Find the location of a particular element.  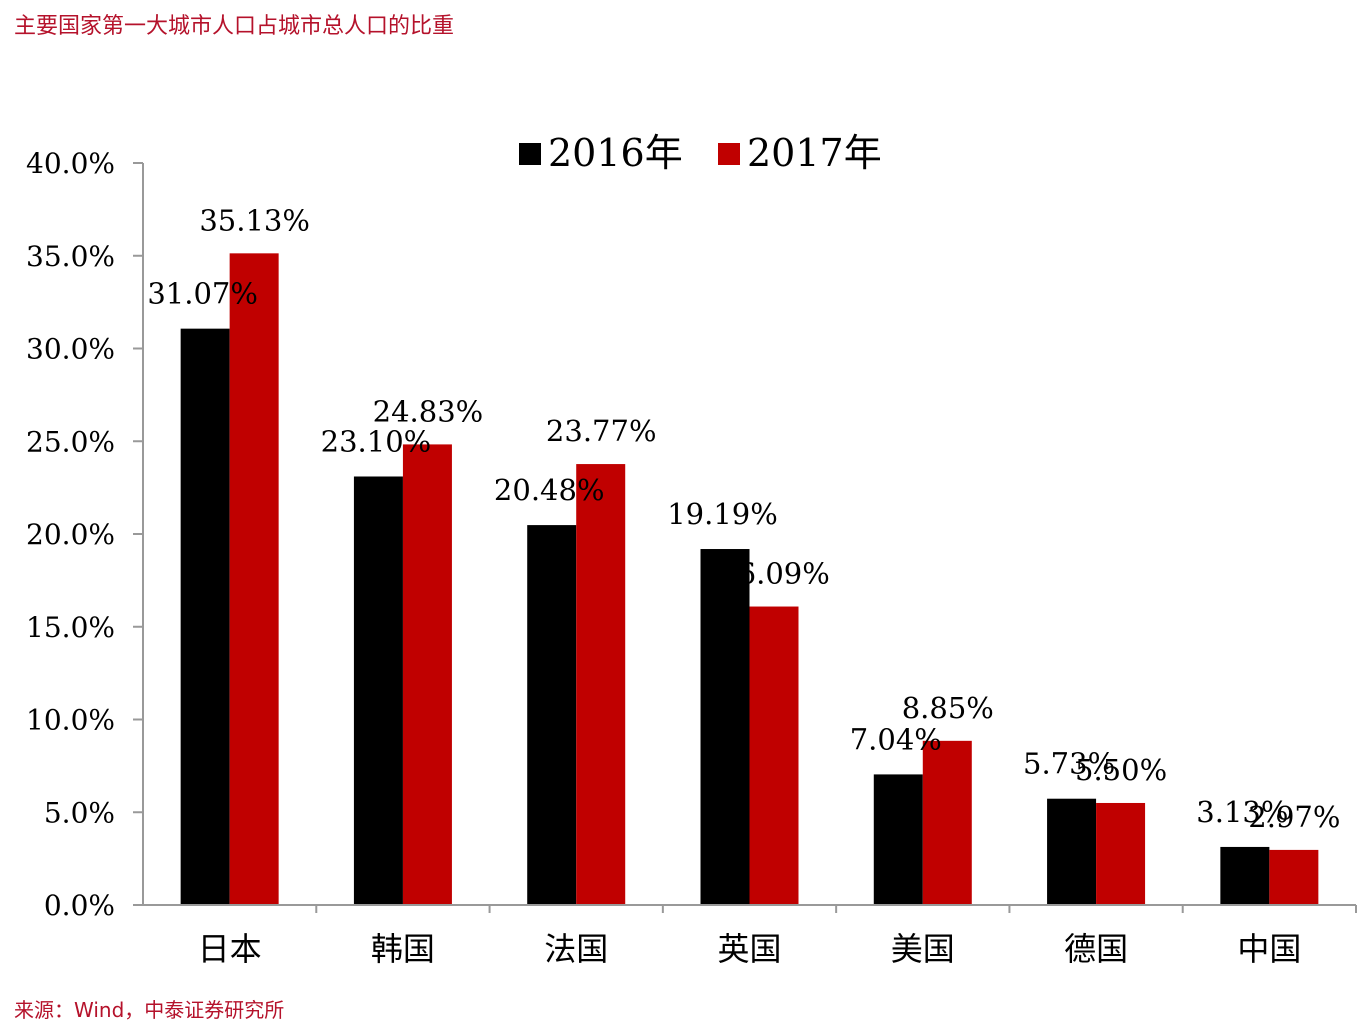

y-tick-label-6: 30.0% is located at coordinates (70, 349).